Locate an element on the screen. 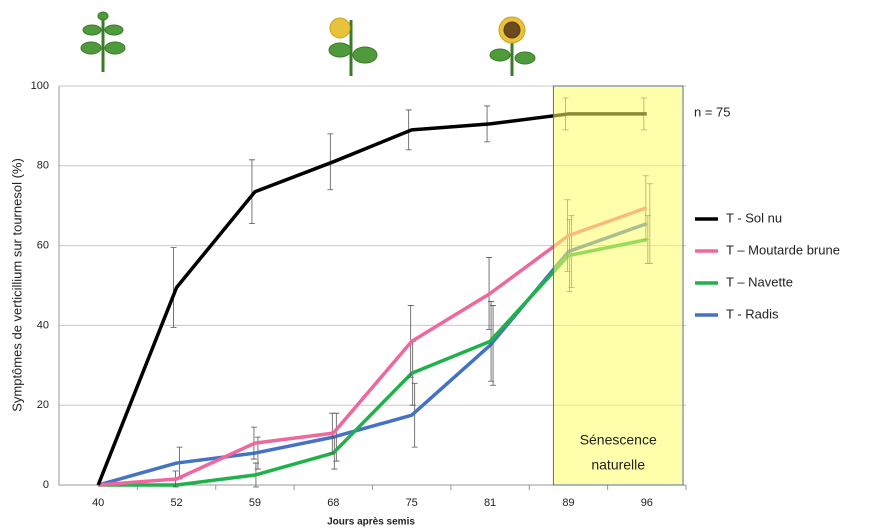  senescence-zone is located at coordinates (618, 285).